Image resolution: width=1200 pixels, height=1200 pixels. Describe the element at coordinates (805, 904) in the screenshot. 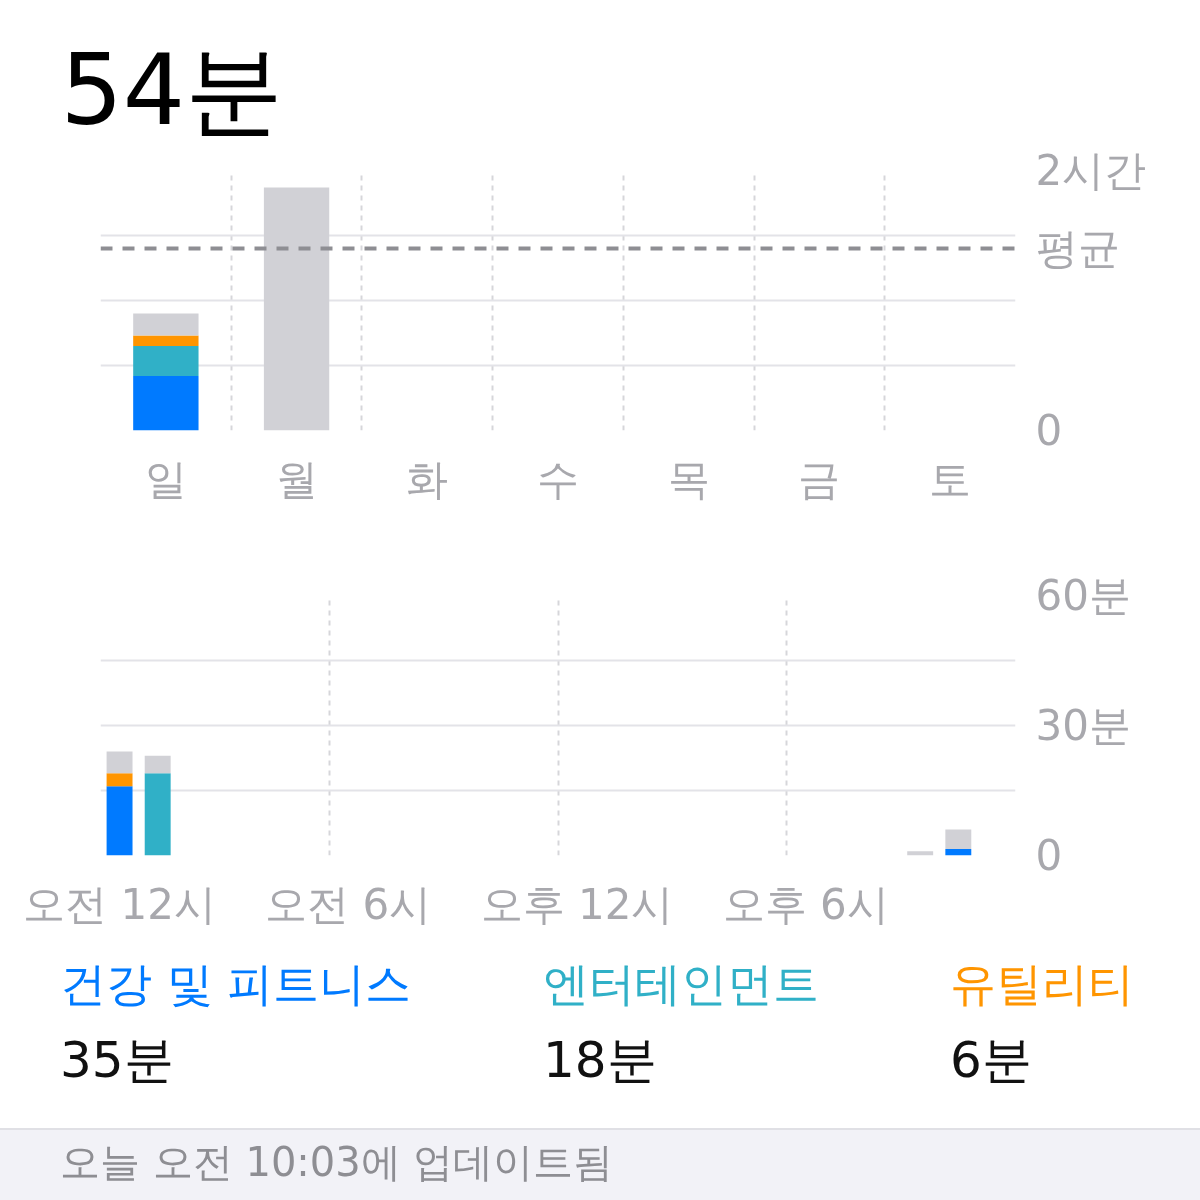

I see `x-tick-label: 오후 6시` at that location.